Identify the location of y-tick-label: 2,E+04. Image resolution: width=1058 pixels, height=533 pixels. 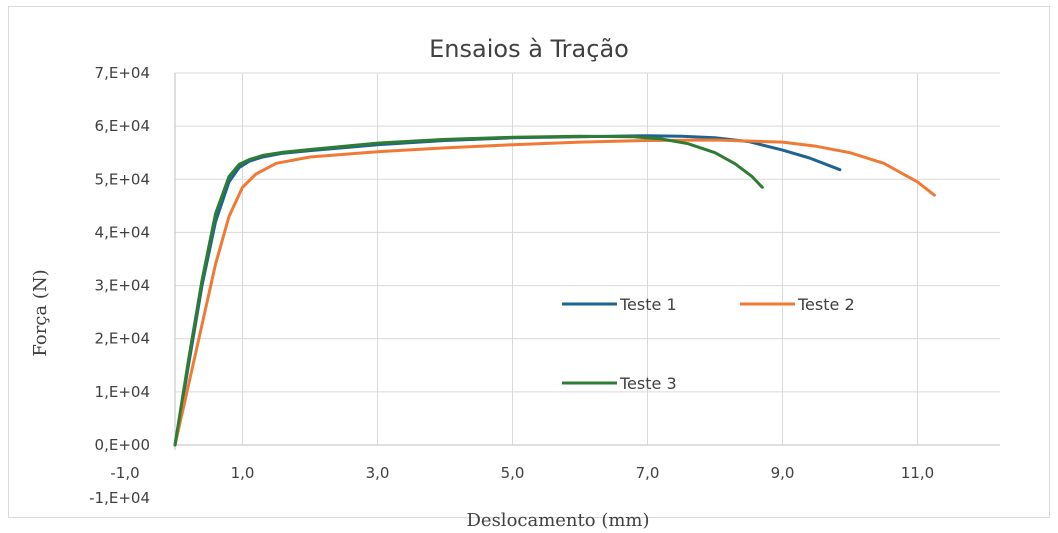
(122, 339).